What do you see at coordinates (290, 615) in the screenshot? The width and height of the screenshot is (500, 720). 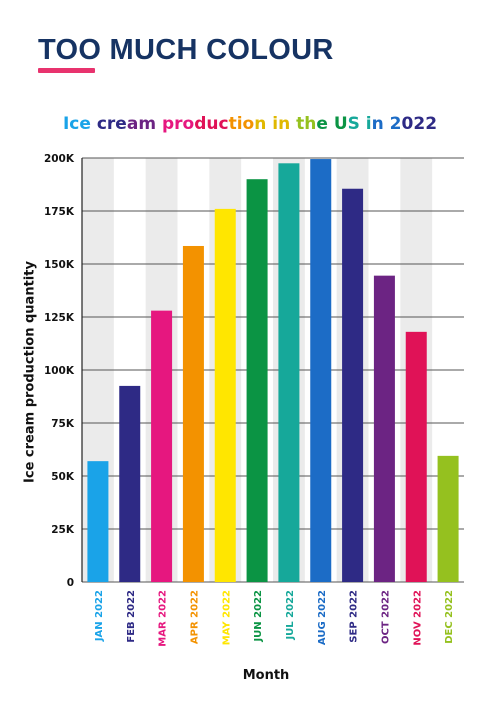 I see `x-tick-label: JUL 2022` at bounding box center [290, 615].